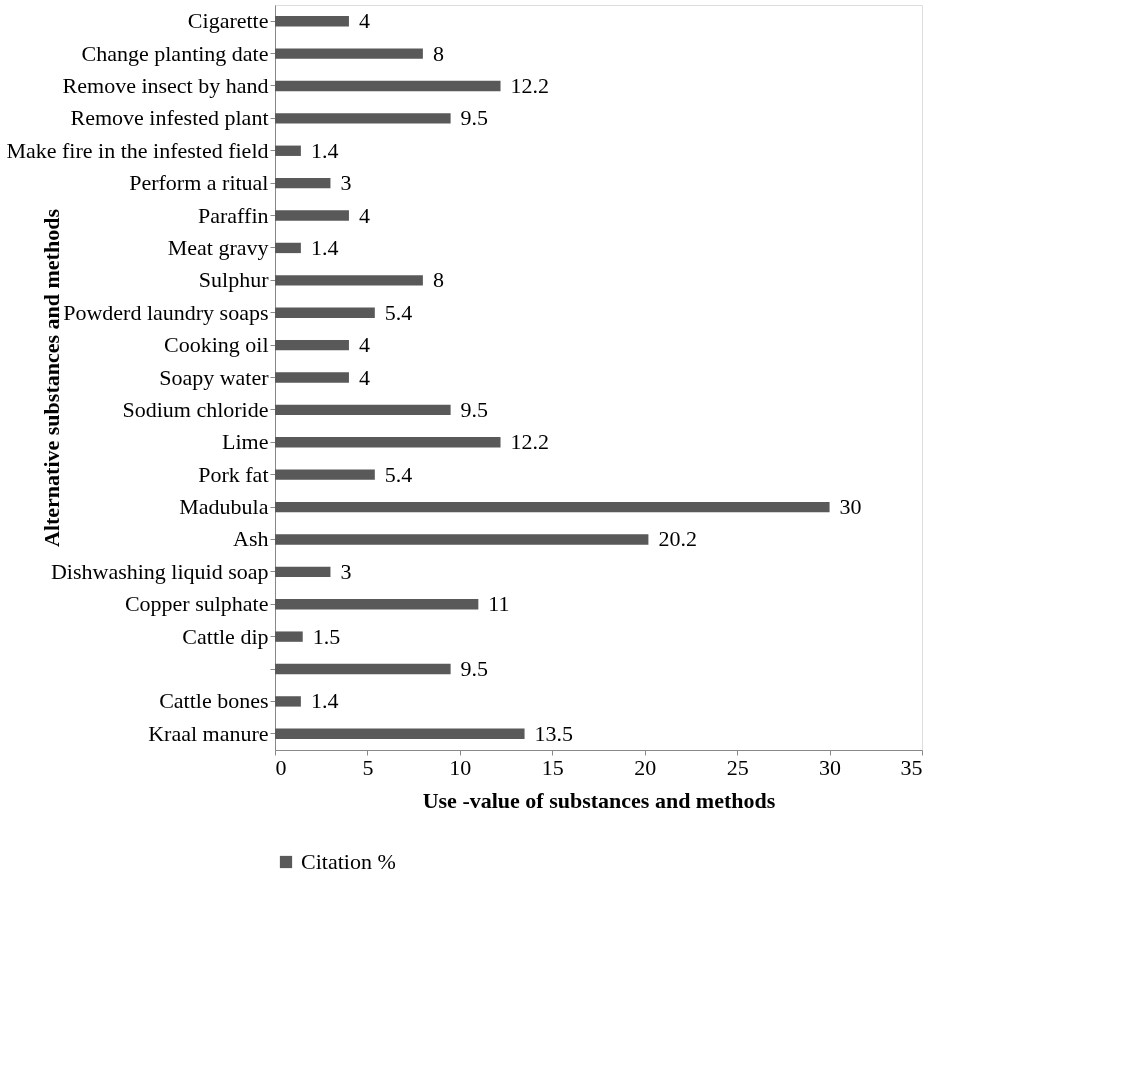 The width and height of the screenshot is (1126, 1078). I want to click on data-label: 1.5, so click(326, 636).